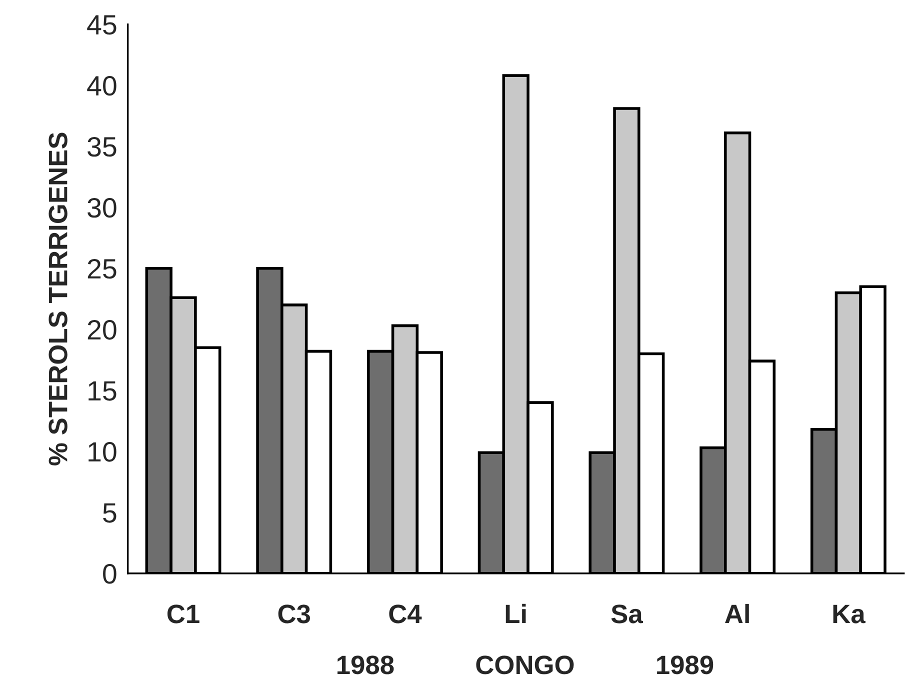 The width and height of the screenshot is (913, 695). Describe the element at coordinates (102, 147) in the screenshot. I see `y-tick-label: 35` at that location.